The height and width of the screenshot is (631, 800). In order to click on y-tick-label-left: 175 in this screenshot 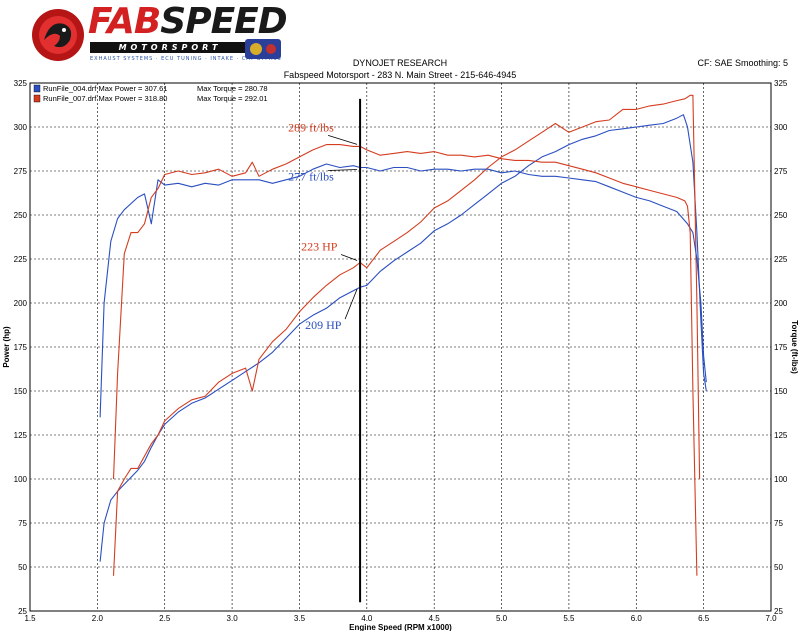, I will do `click(21, 347)`.